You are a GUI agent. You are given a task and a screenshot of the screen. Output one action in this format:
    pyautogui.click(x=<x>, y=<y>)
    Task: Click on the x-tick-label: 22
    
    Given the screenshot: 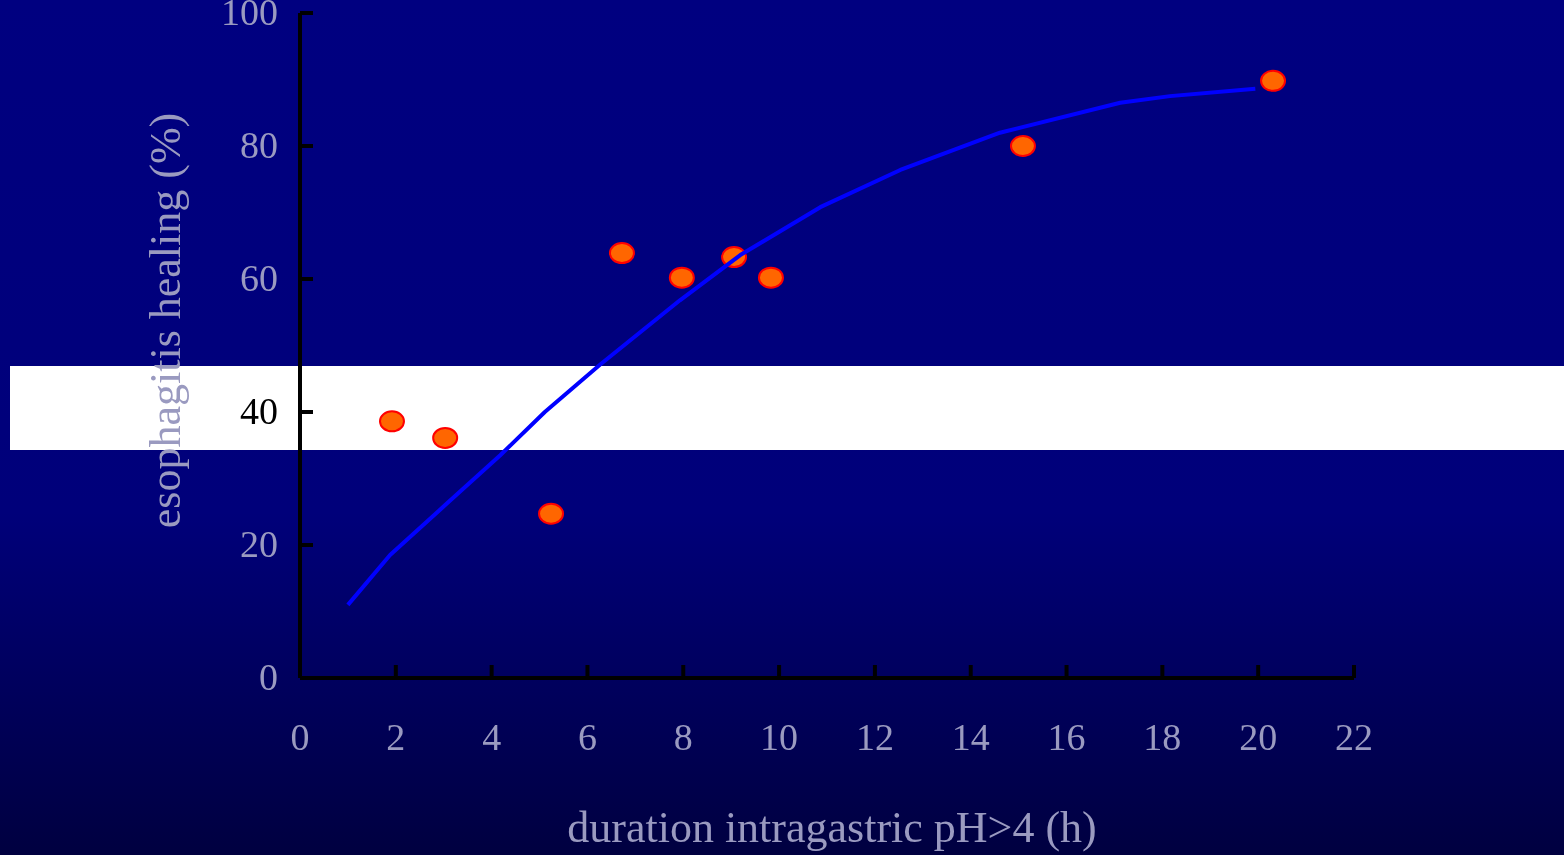 What is the action you would take?
    pyautogui.click(x=1354, y=737)
    